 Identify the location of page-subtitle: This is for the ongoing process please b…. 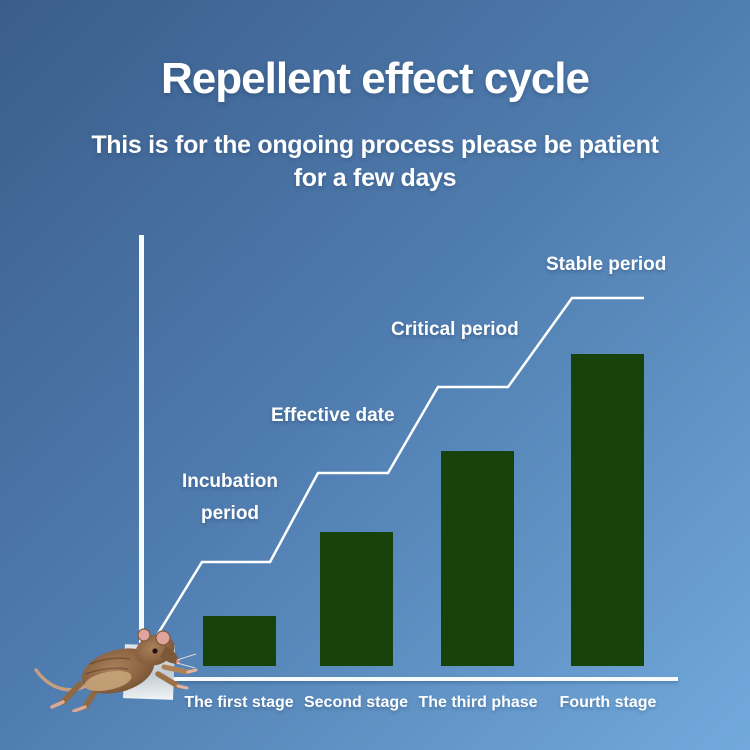
(375, 162).